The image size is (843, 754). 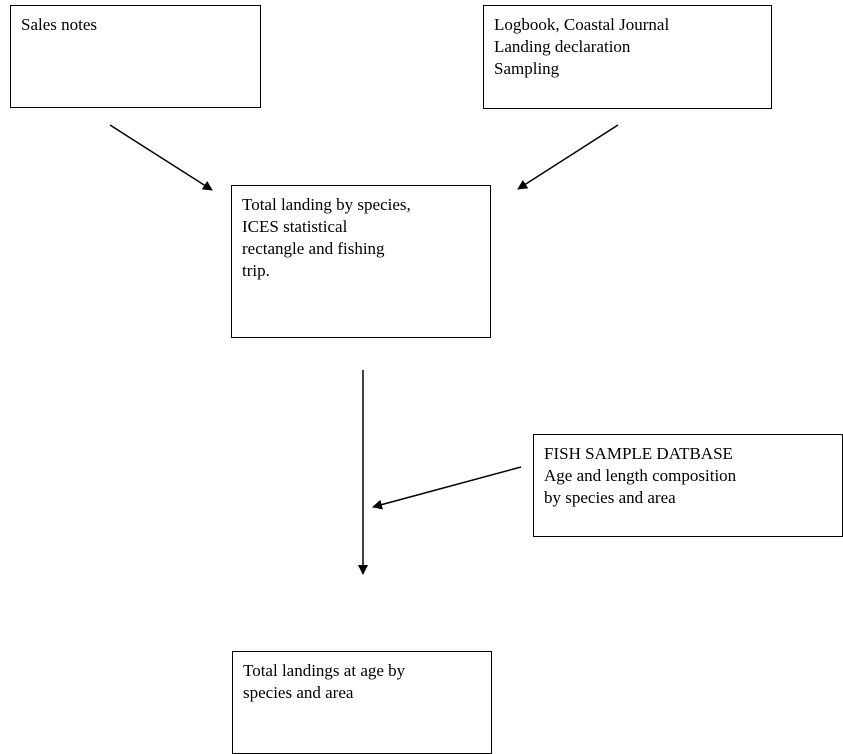 What do you see at coordinates (527, 68) in the screenshot?
I see `logbook-text-line-3: Sampling` at bounding box center [527, 68].